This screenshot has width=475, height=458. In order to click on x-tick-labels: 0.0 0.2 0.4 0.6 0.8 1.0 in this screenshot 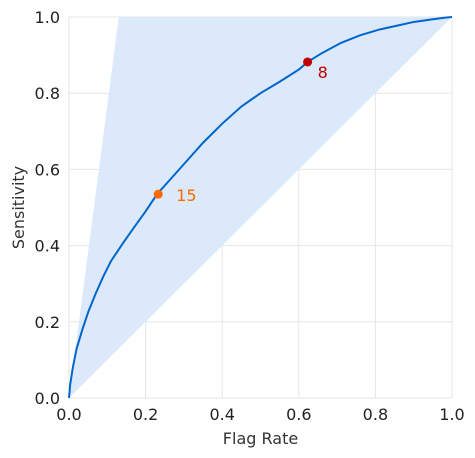, I will do `click(260, 414)`.